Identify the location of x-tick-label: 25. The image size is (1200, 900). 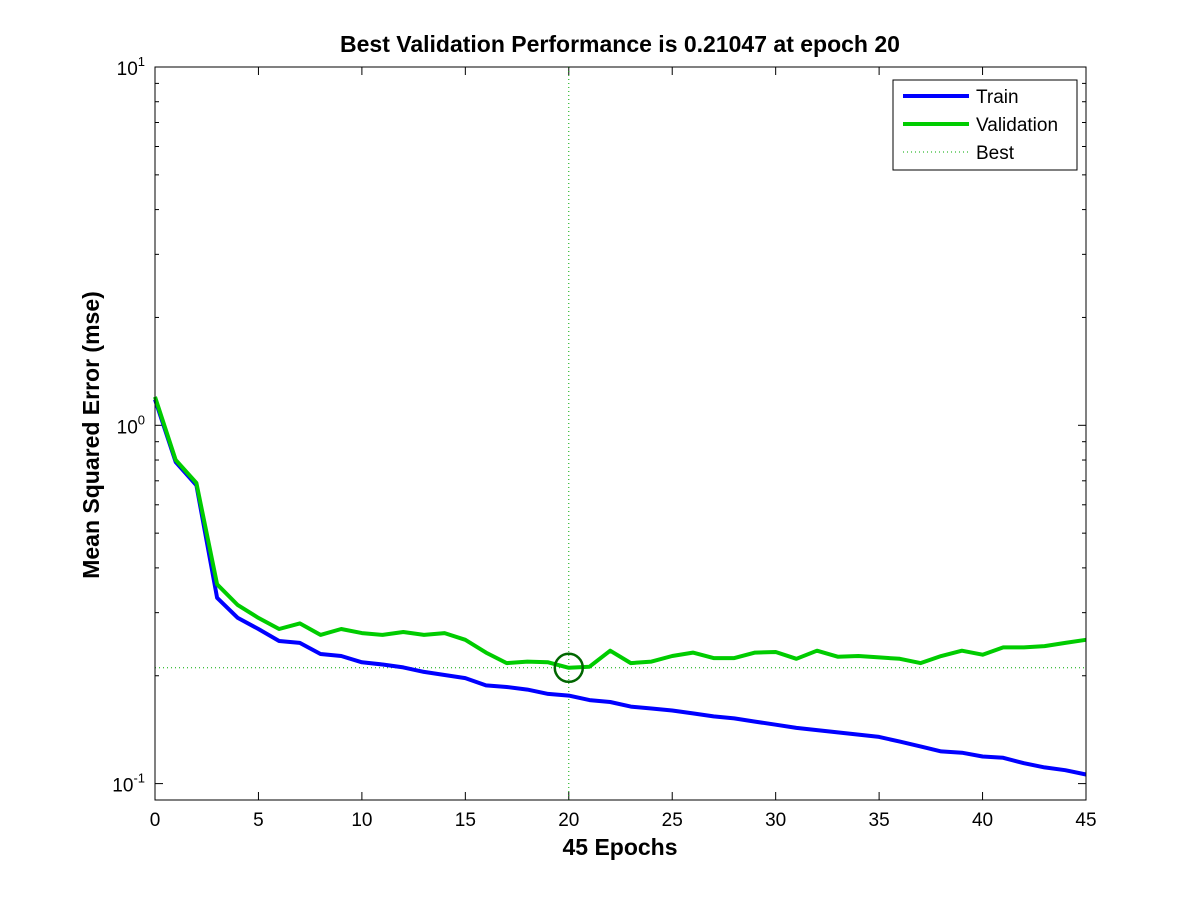
(672, 820).